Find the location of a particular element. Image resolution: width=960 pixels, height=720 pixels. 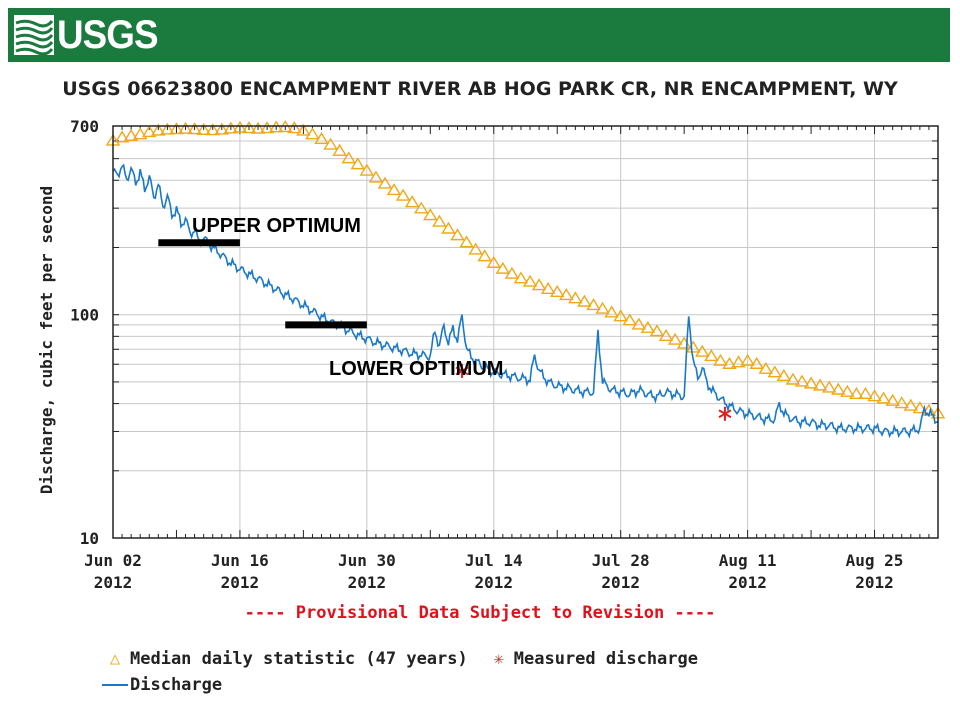

measured-legend-asterisk-icon: ✳ is located at coordinates (498, 659).